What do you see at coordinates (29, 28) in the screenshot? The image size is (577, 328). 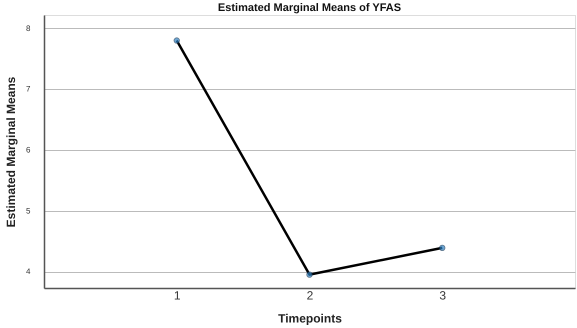 I see `y-tick-label: 8` at bounding box center [29, 28].